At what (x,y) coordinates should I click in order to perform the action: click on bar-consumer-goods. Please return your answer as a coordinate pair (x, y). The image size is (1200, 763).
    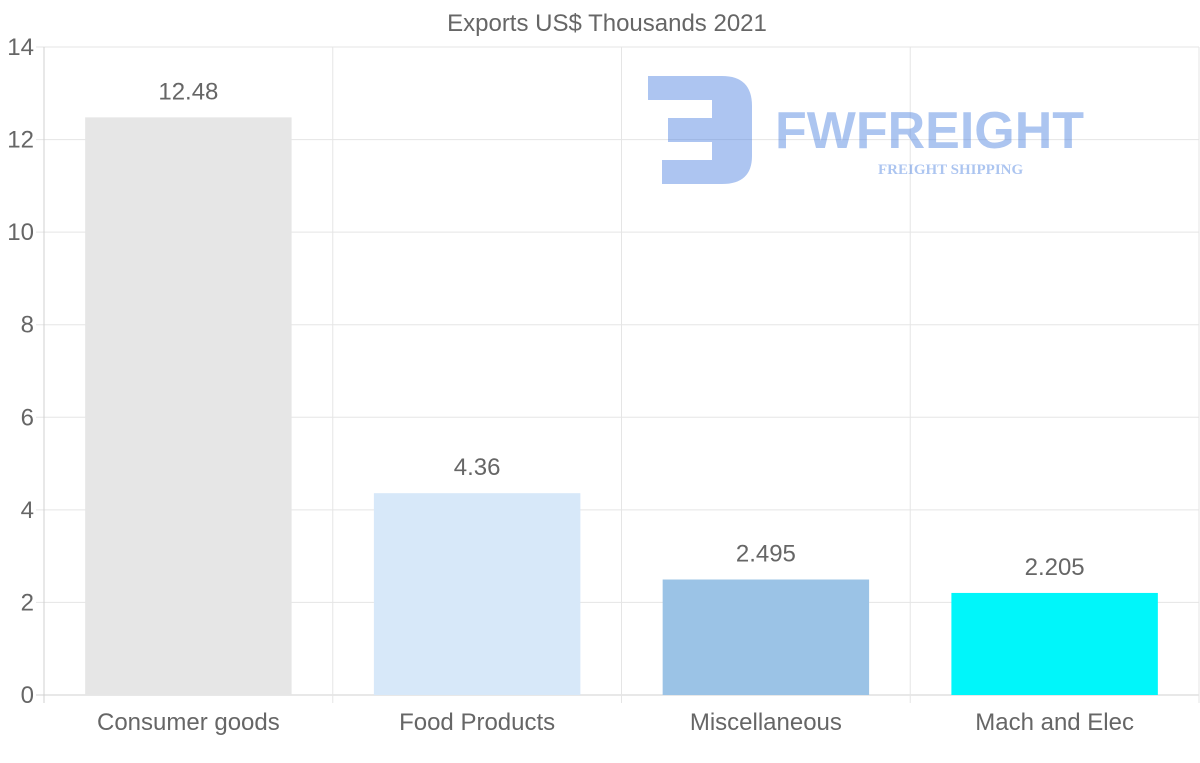
    Looking at the image, I should click on (188, 406).